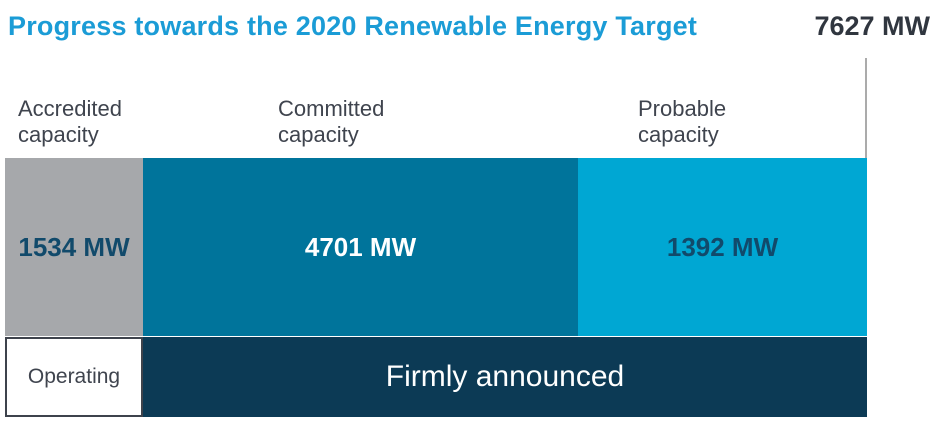  I want to click on status-band-label: Operating, so click(74, 376).